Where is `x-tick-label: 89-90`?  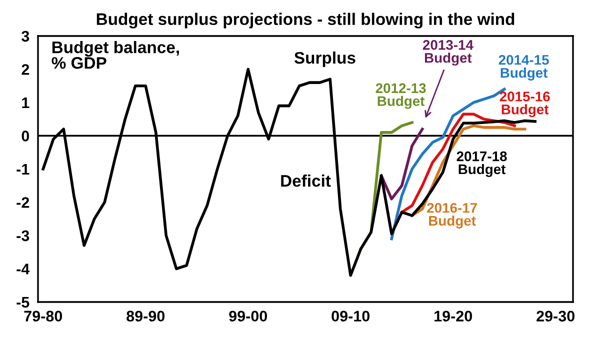 x-tick-label: 89-90 is located at coordinates (145, 316).